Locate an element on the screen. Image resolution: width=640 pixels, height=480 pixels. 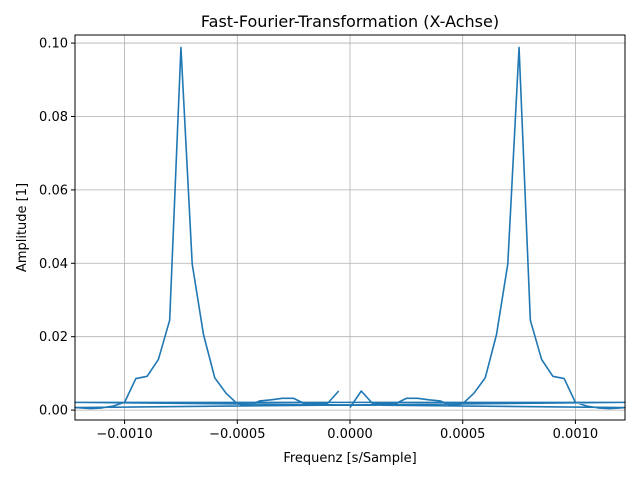
y-tick-label: 0.06 is located at coordinates (53, 190).